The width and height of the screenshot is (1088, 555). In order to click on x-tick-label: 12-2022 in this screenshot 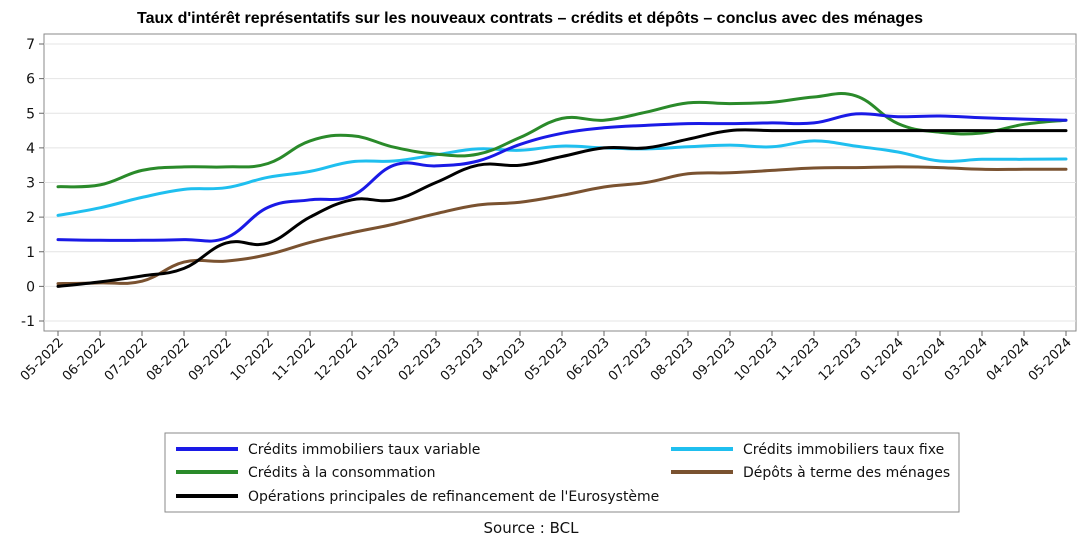, I will do `click(336, 359)`.